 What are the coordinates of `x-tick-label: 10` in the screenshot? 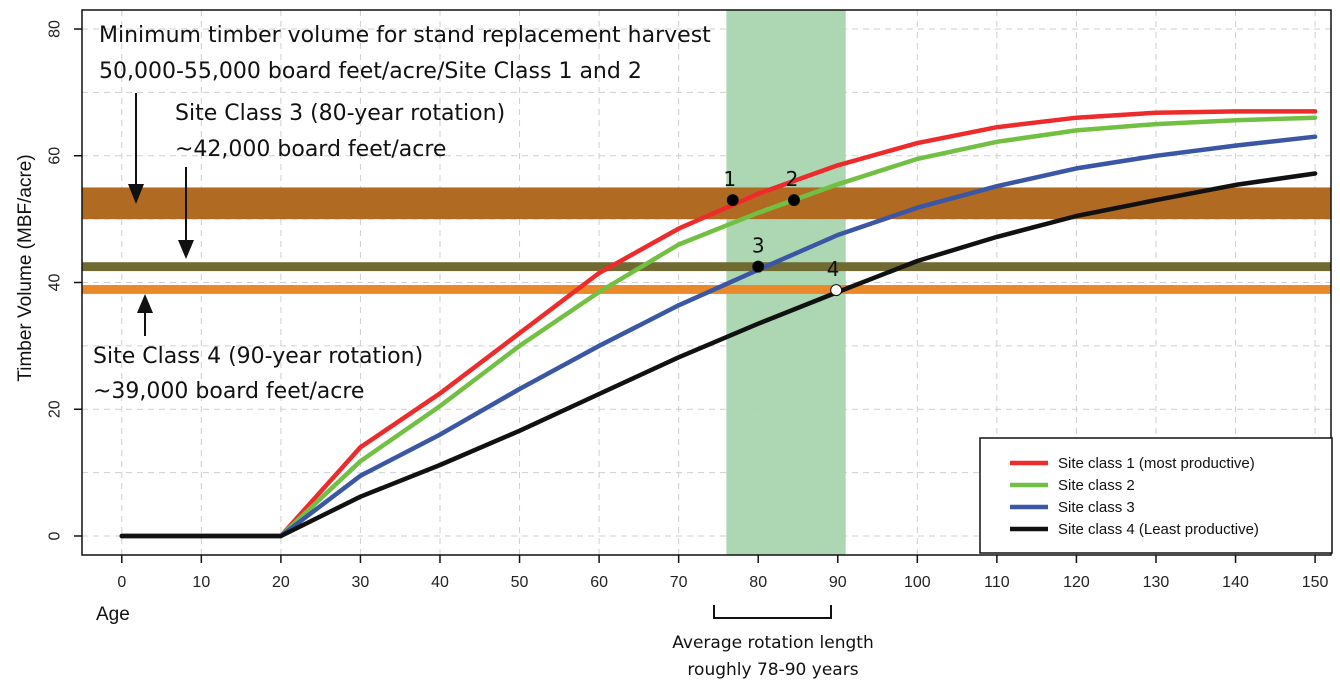 It's located at (201, 582).